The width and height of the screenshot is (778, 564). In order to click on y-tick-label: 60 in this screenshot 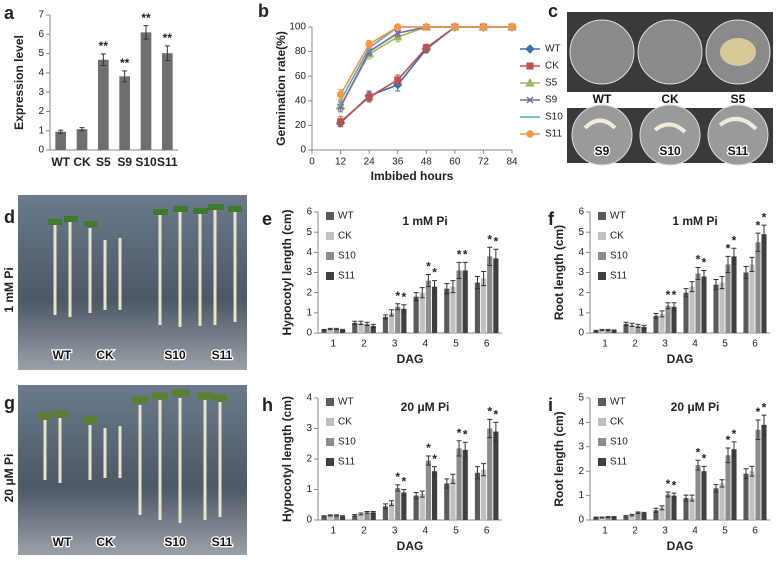, I will do `click(301, 76)`.